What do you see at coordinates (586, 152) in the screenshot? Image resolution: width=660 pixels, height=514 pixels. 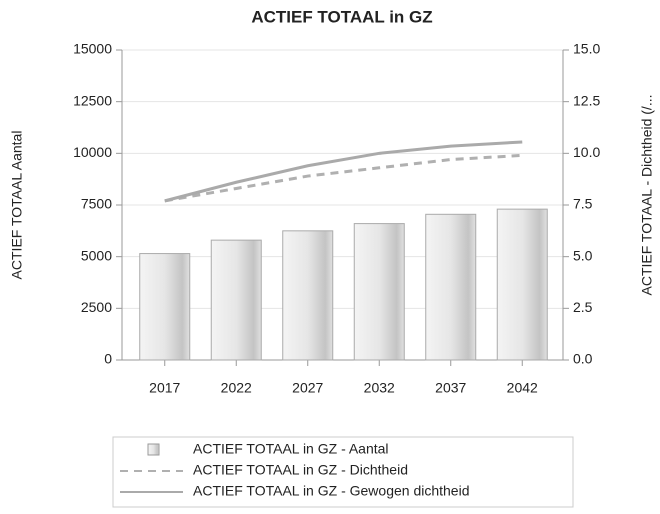 I see `y2-tick-label: 10.0` at bounding box center [586, 152].